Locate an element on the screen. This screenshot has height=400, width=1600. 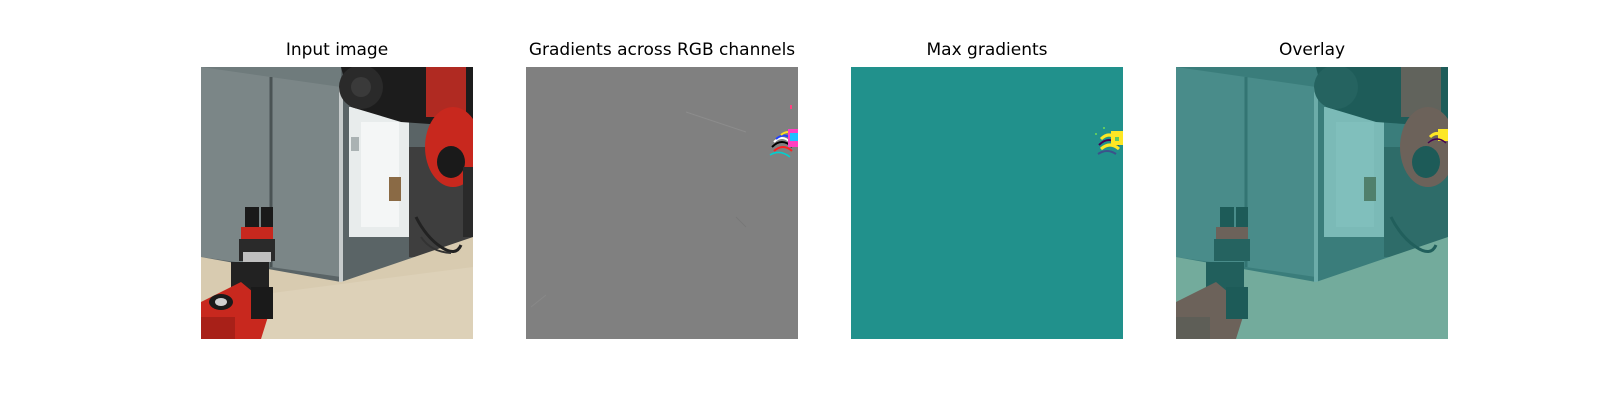
panel-title: Input image is located at coordinates (337, 50).